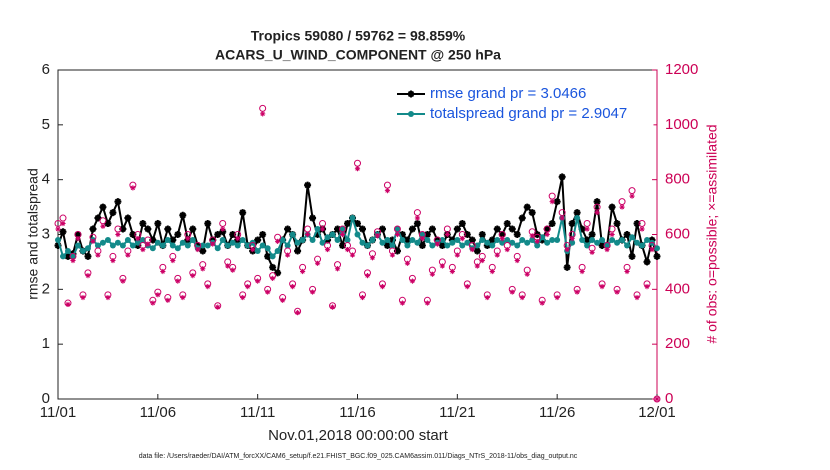 This screenshot has height=470, width=830. Describe the element at coordinates (46, 288) in the screenshot. I see `y-tick-label: 2` at that location.